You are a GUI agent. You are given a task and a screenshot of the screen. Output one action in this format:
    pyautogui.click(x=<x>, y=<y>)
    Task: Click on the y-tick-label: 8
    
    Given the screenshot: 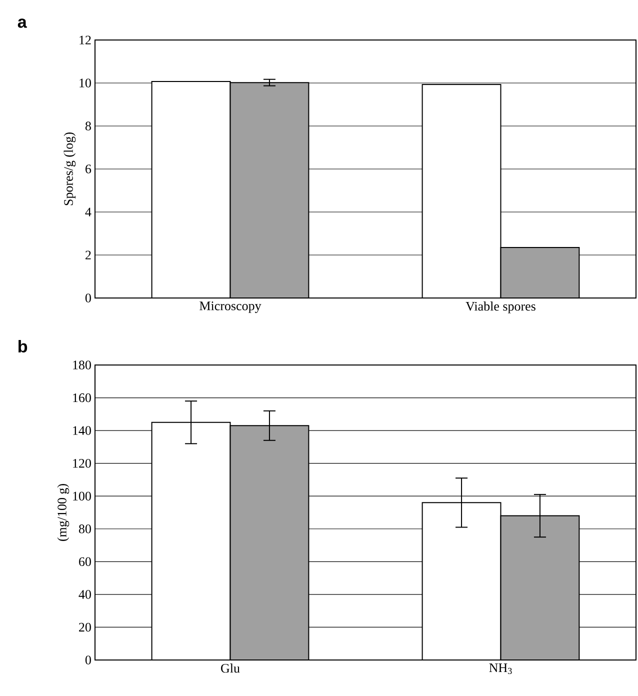 What is the action you would take?
    pyautogui.click(x=88, y=126)
    